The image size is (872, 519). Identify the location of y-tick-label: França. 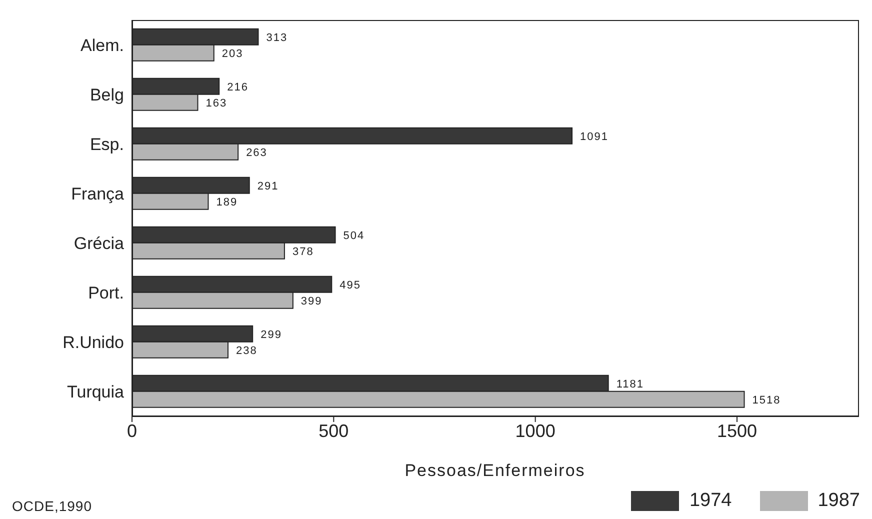
(98, 194).